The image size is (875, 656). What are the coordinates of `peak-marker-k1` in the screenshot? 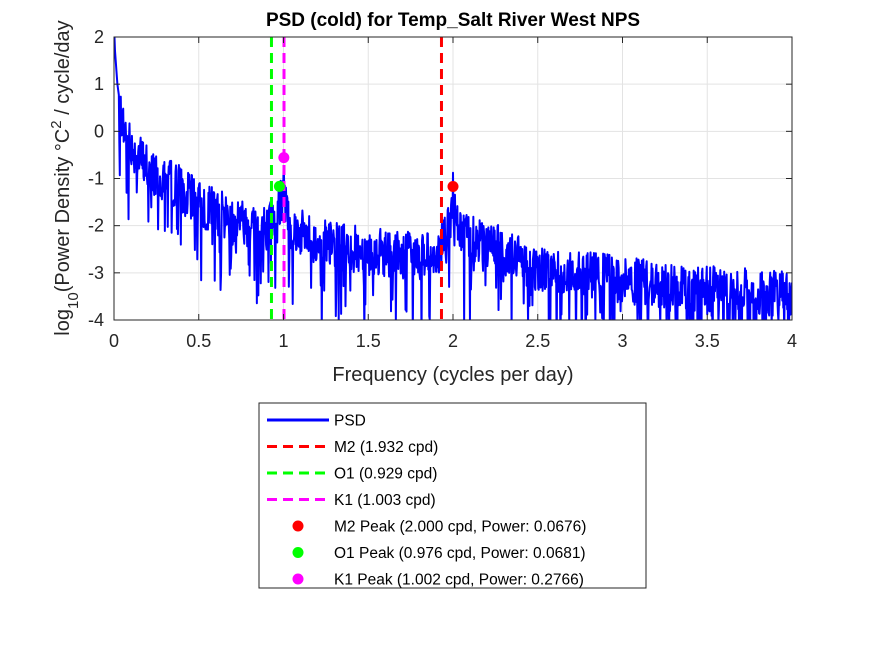 It's located at (284, 158).